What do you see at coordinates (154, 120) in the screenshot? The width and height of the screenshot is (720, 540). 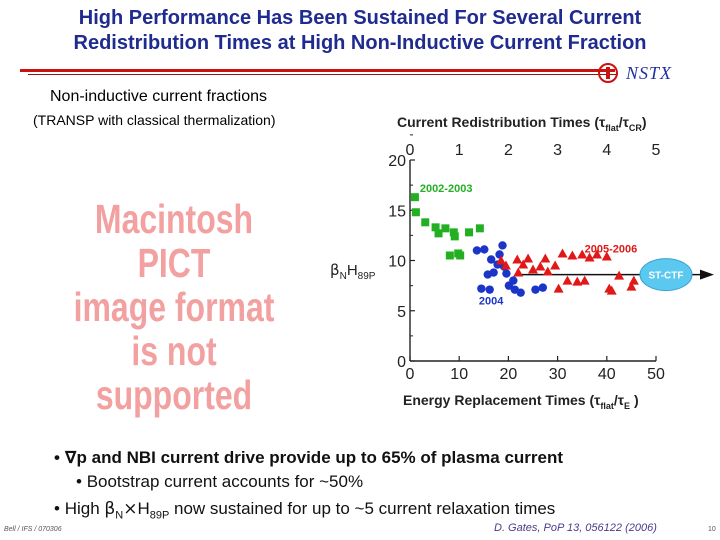 I see `panel-subnote: (TRANSP with classical thermalization)` at bounding box center [154, 120].